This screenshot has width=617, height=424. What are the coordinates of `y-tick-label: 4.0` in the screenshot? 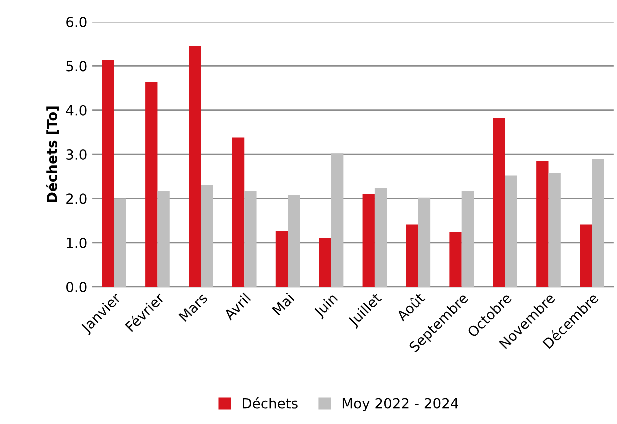 It's located at (76, 110).